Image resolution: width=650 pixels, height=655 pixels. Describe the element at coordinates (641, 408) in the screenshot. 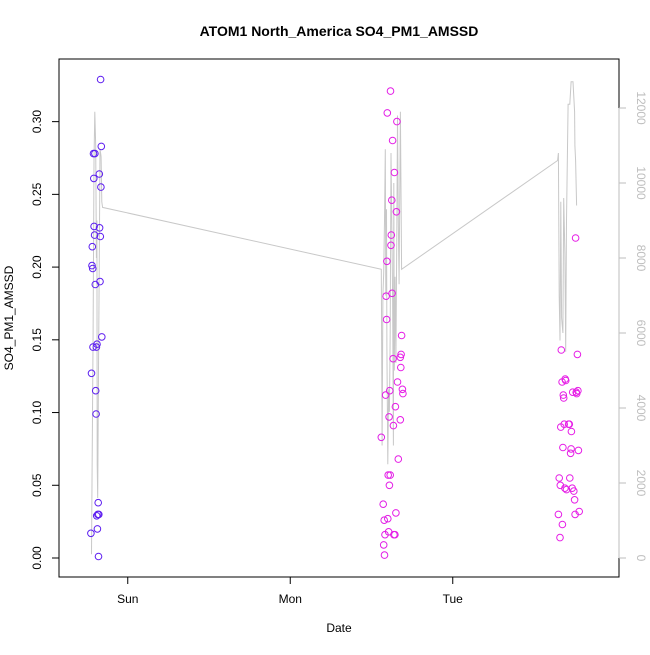

I see `y2-tick-label: 4000` at that location.